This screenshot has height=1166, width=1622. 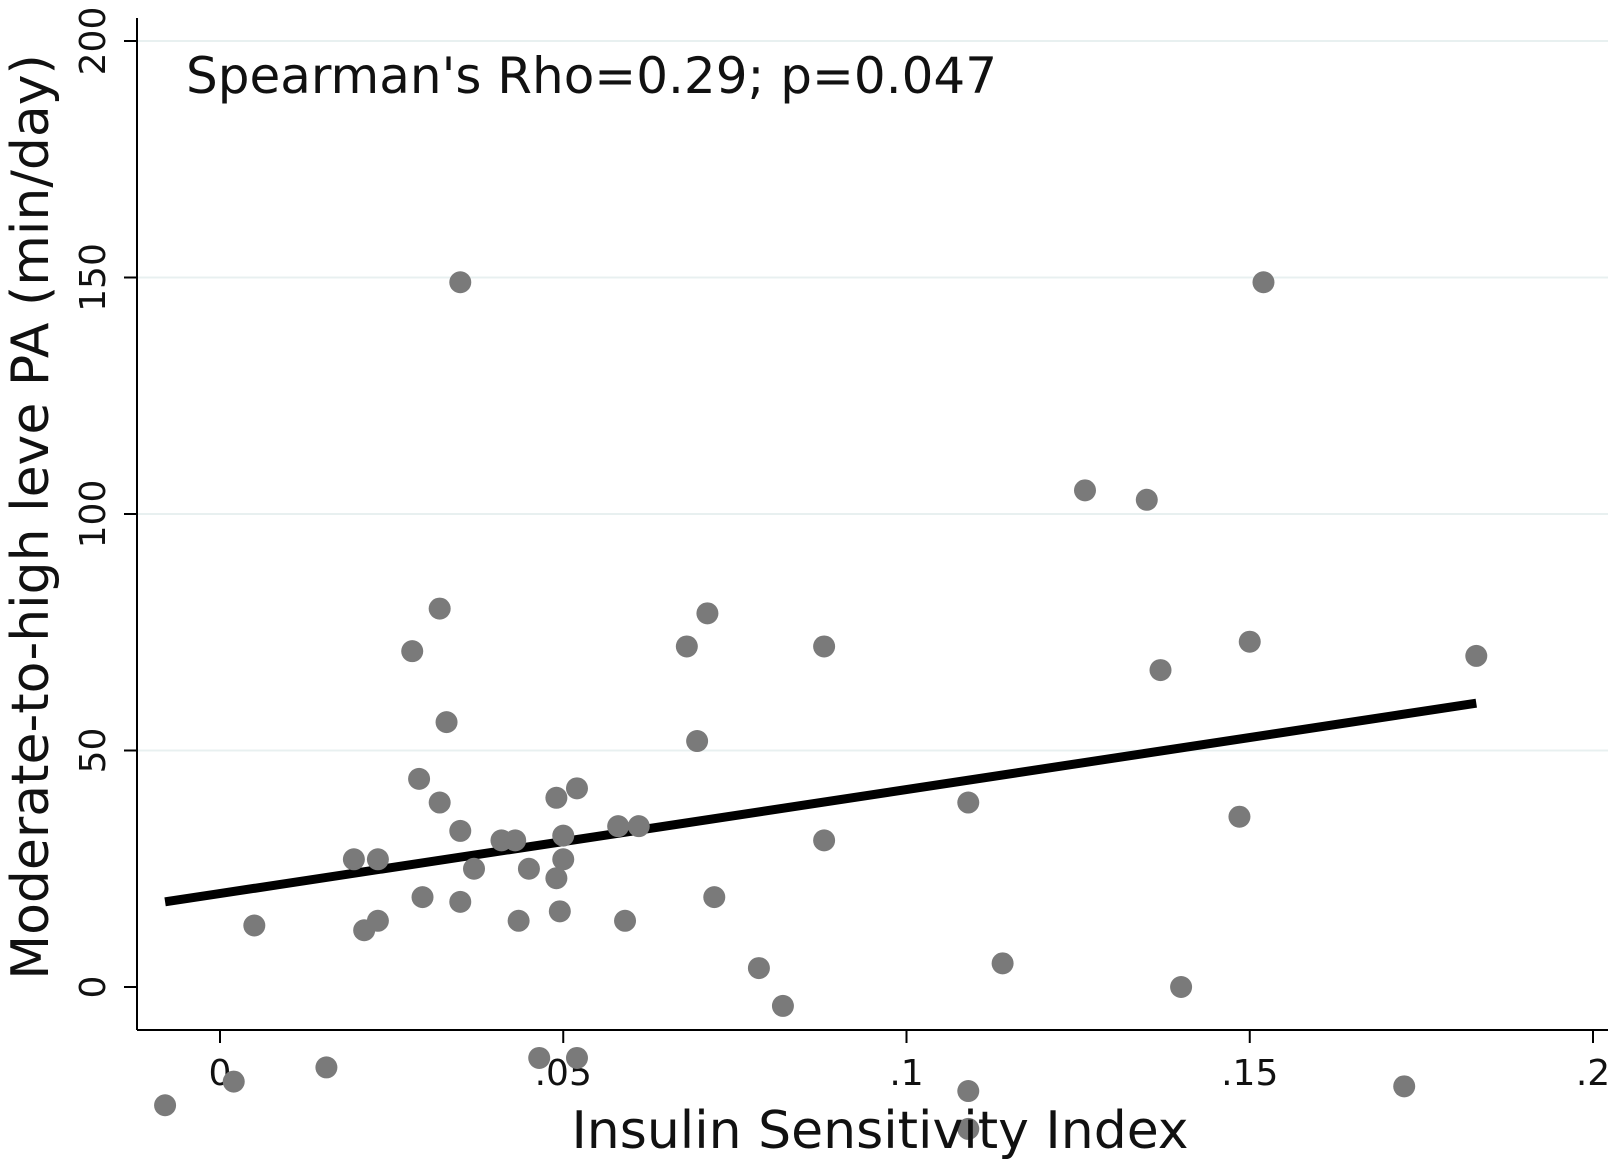 I want to click on y-tick-label-100: 100, so click(x=93, y=514).